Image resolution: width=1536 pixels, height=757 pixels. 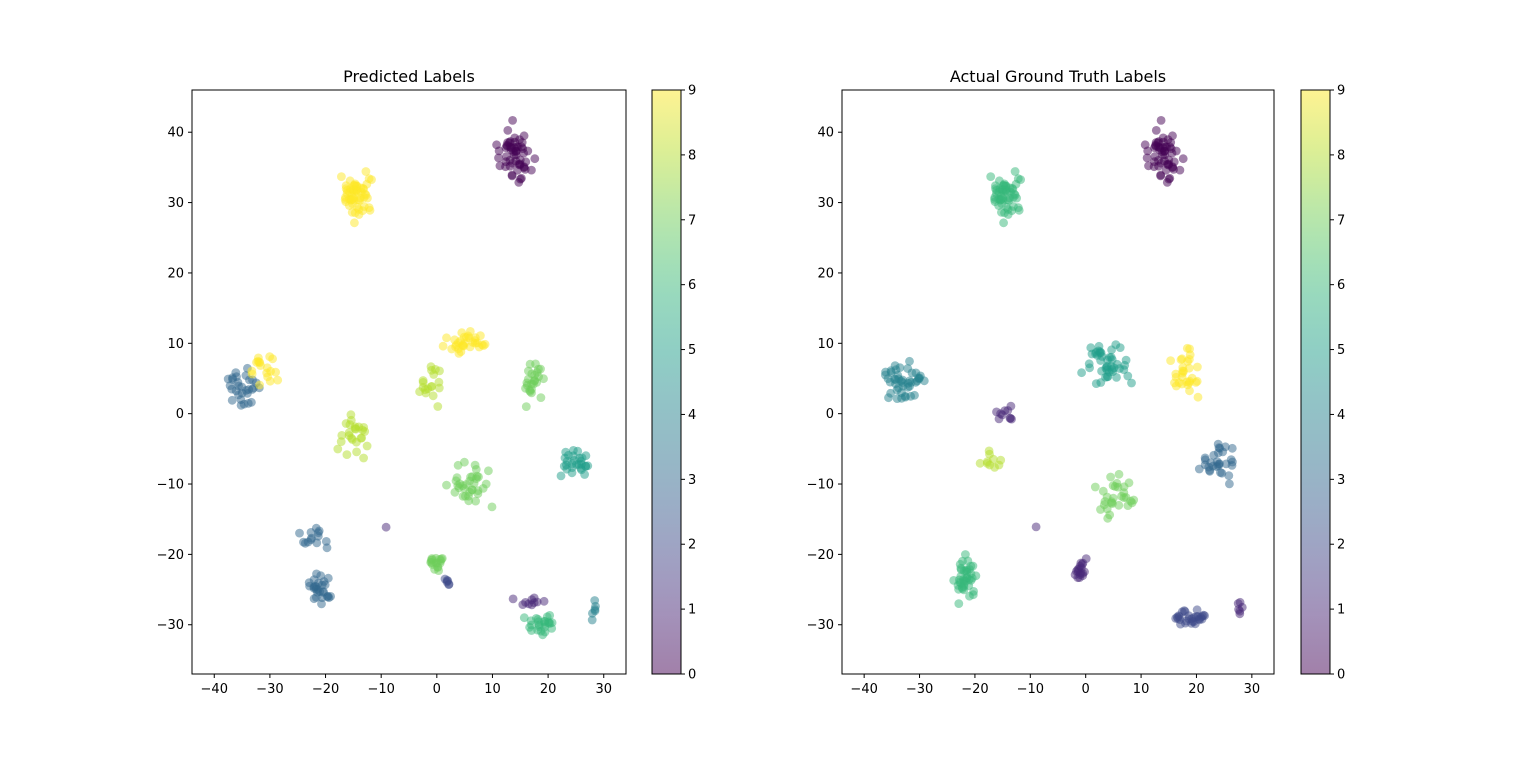 What do you see at coordinates (830, 414) in the screenshot?
I see `y-tick-label: 0` at bounding box center [830, 414].